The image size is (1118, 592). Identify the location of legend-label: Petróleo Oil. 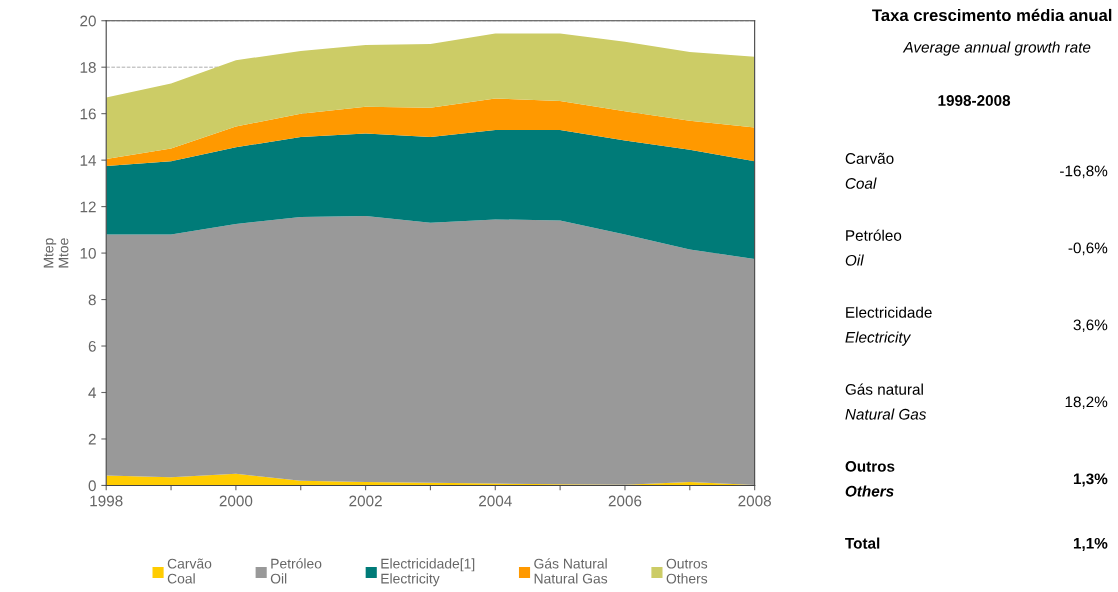
(296, 571).